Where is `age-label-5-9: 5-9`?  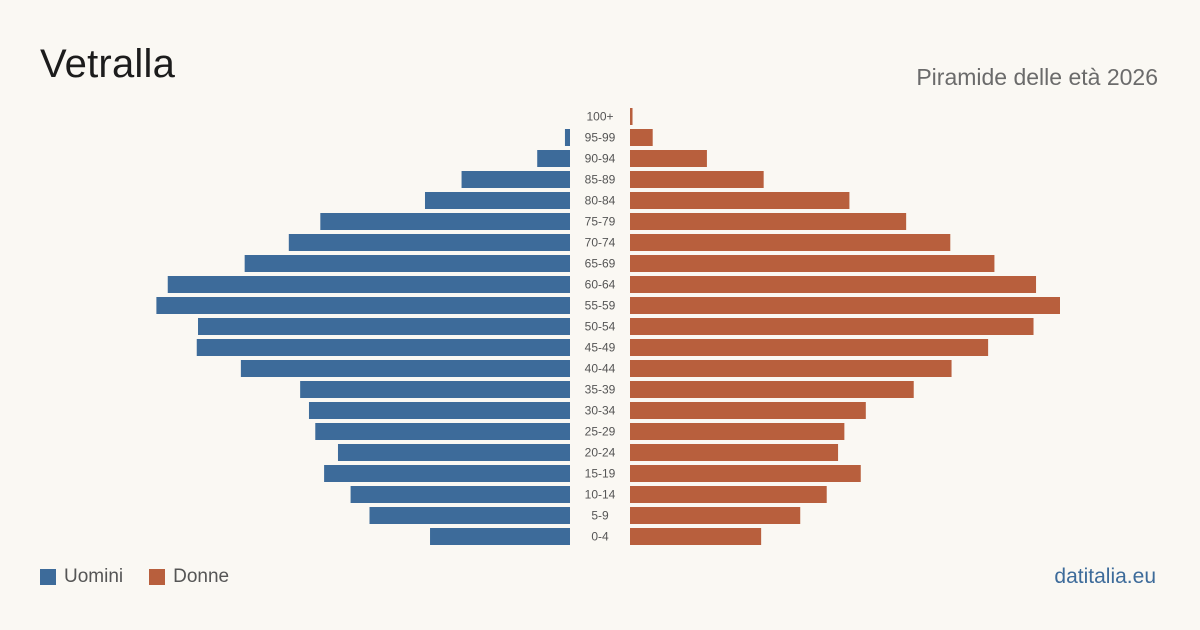 age-label-5-9: 5-9 is located at coordinates (600, 516).